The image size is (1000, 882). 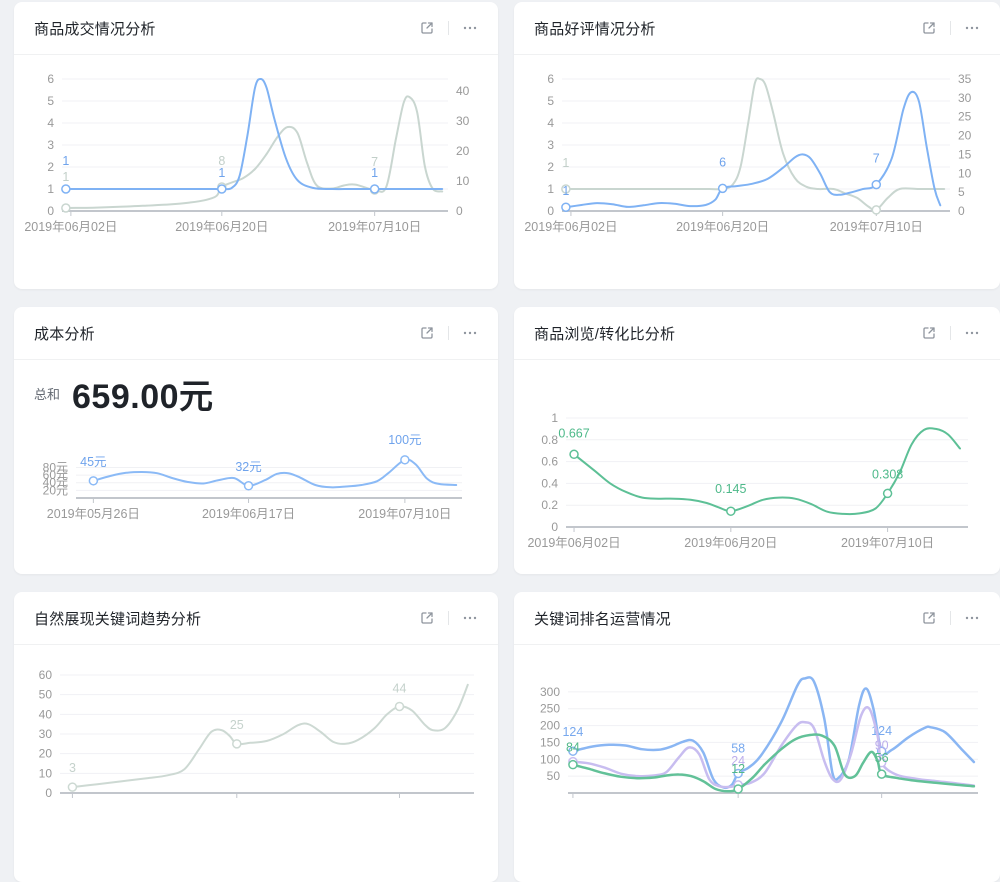 What do you see at coordinates (64, 334) in the screenshot?
I see `card-title: 成本分析` at bounding box center [64, 334].